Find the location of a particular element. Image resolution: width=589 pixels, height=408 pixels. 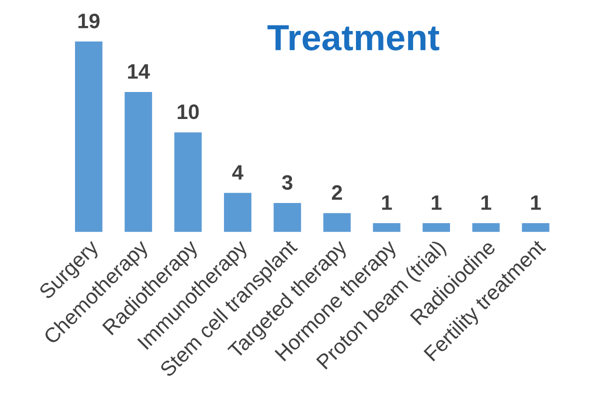

data-label: 4 is located at coordinates (238, 172).